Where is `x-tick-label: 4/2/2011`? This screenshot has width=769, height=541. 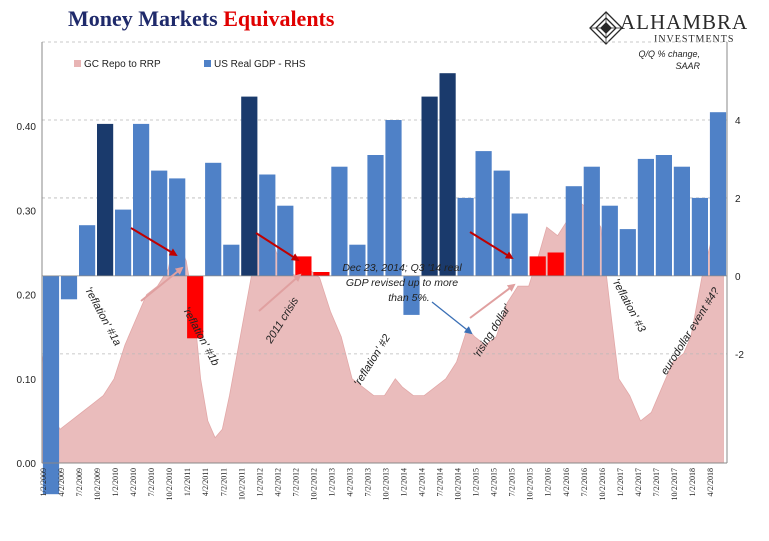 x-tick-label: 4/2/2011 is located at coordinates (205, 482).